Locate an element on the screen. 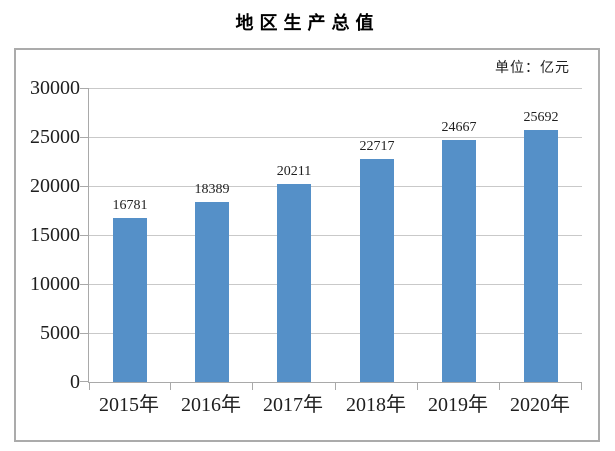  unit-label: 单位：亿元 is located at coordinates (532, 68).